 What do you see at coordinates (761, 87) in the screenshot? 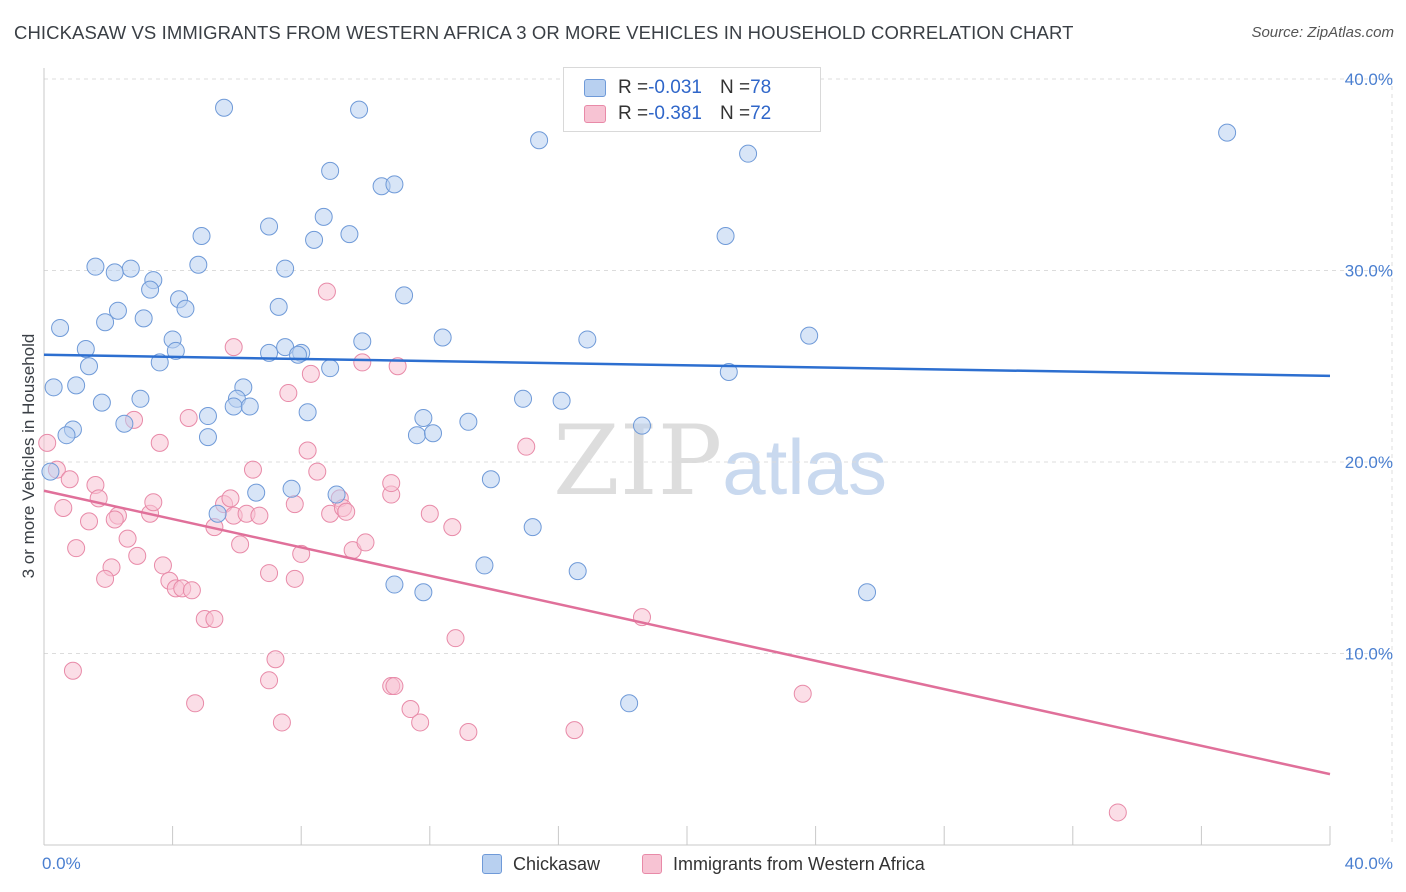
I see `legend-n-value: 78` at bounding box center [761, 87].